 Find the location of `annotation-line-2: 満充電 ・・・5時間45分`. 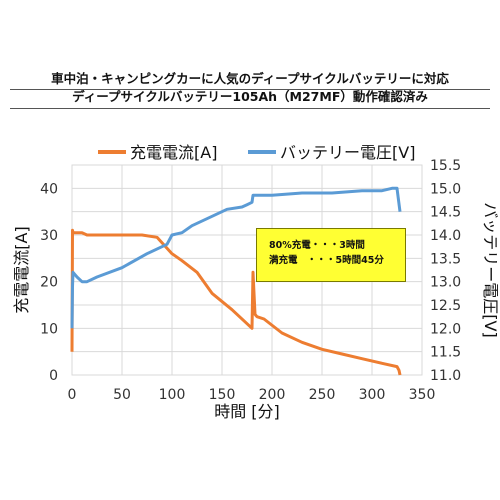

annotation-line-2: 満充電 ・・・5時間45分 is located at coordinates (326, 260).